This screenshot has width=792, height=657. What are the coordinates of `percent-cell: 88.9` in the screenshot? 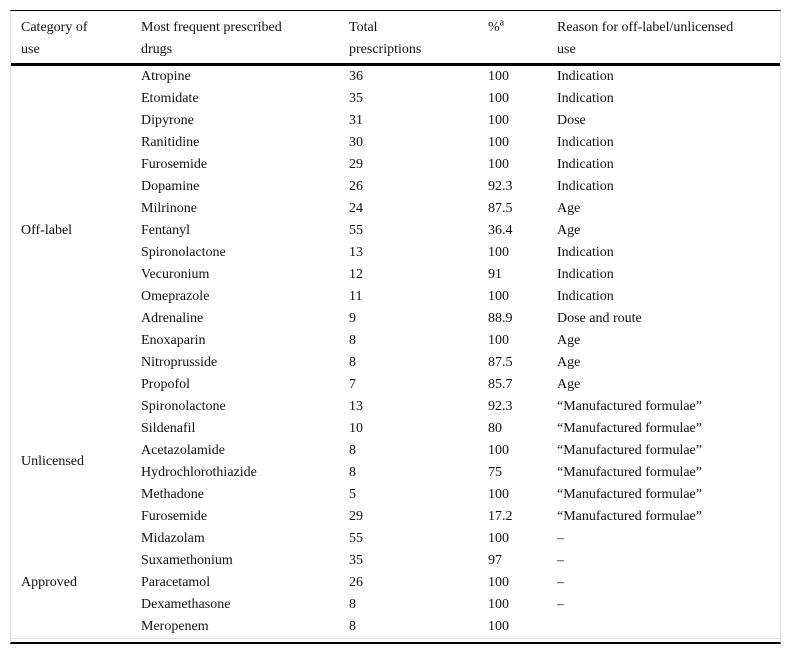 It's located at (500, 318).